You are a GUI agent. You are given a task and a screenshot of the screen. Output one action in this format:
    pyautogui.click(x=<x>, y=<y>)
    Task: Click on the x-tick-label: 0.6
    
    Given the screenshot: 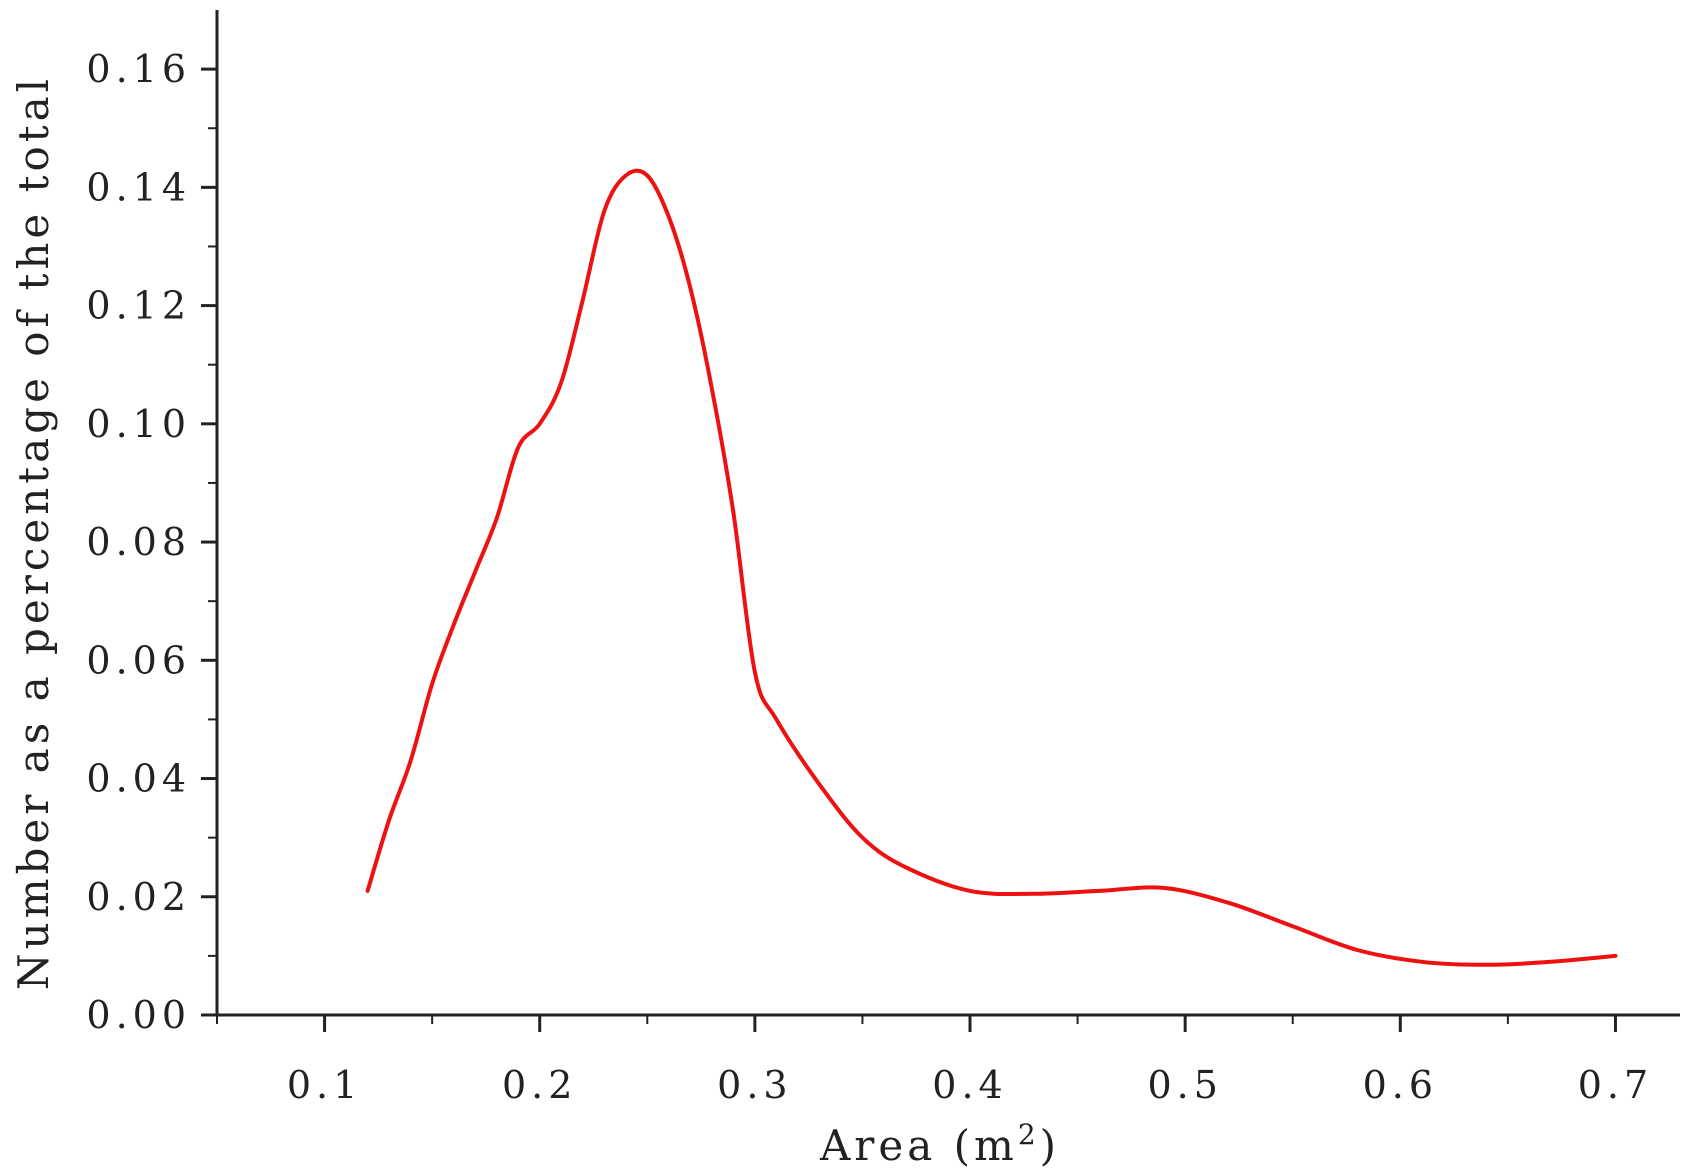 What is the action you would take?
    pyautogui.click(x=1400, y=1085)
    